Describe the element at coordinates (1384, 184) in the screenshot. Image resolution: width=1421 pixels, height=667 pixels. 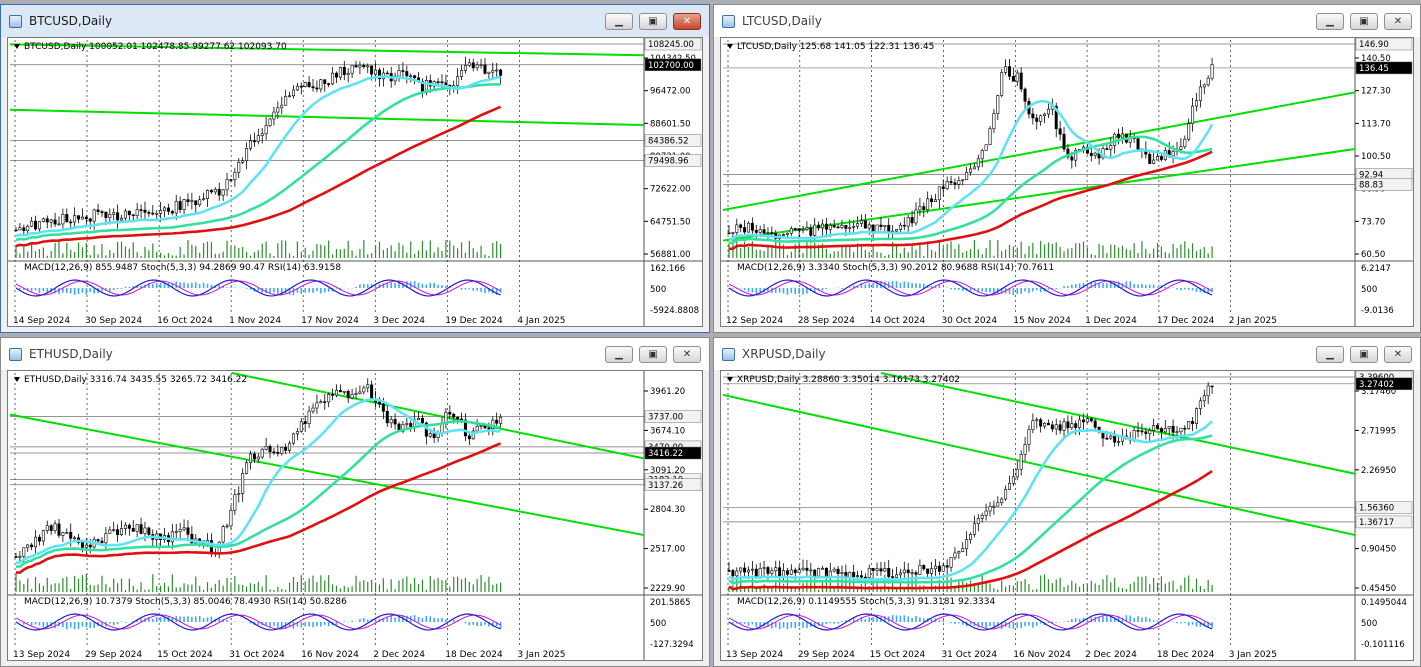
I see `price-tag-box` at that location.